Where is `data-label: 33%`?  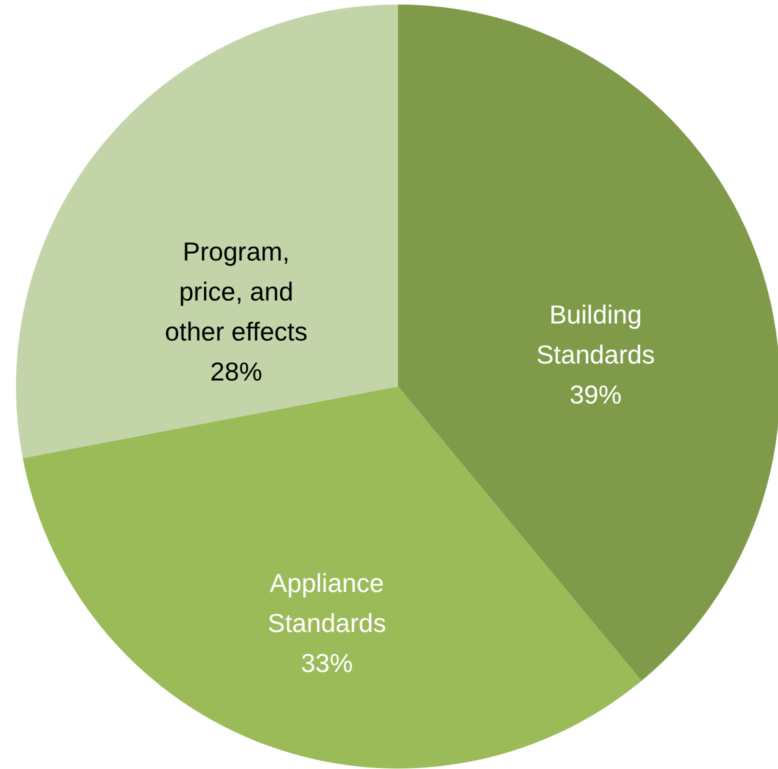
data-label: 33% is located at coordinates (326, 663).